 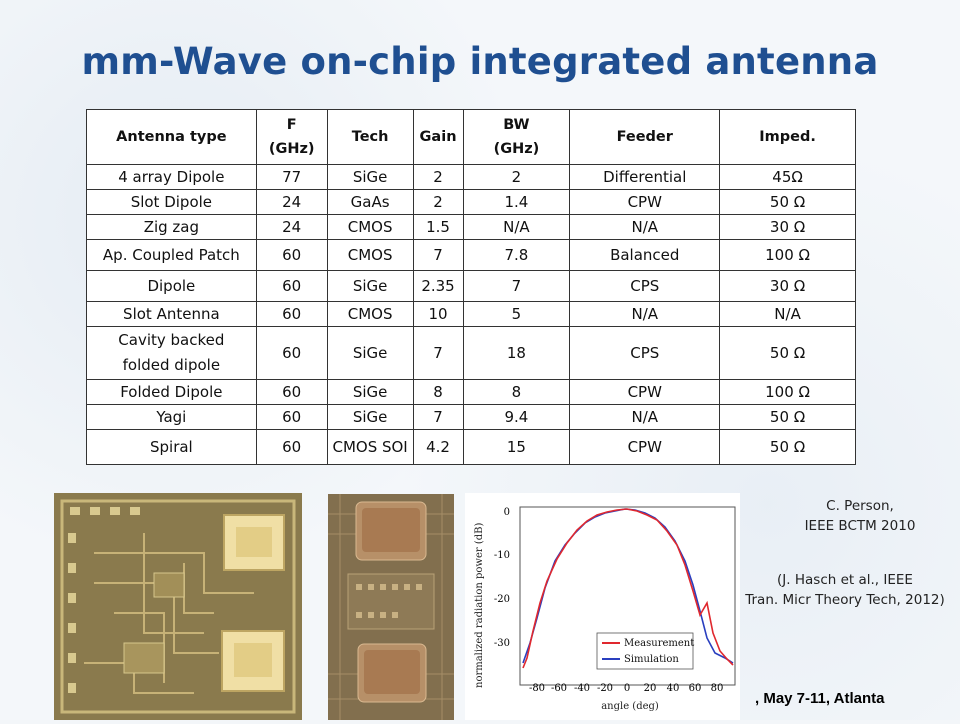 I want to click on slide-title: mm-Wave on-chip integrated antenna, so click(x=480, y=61).